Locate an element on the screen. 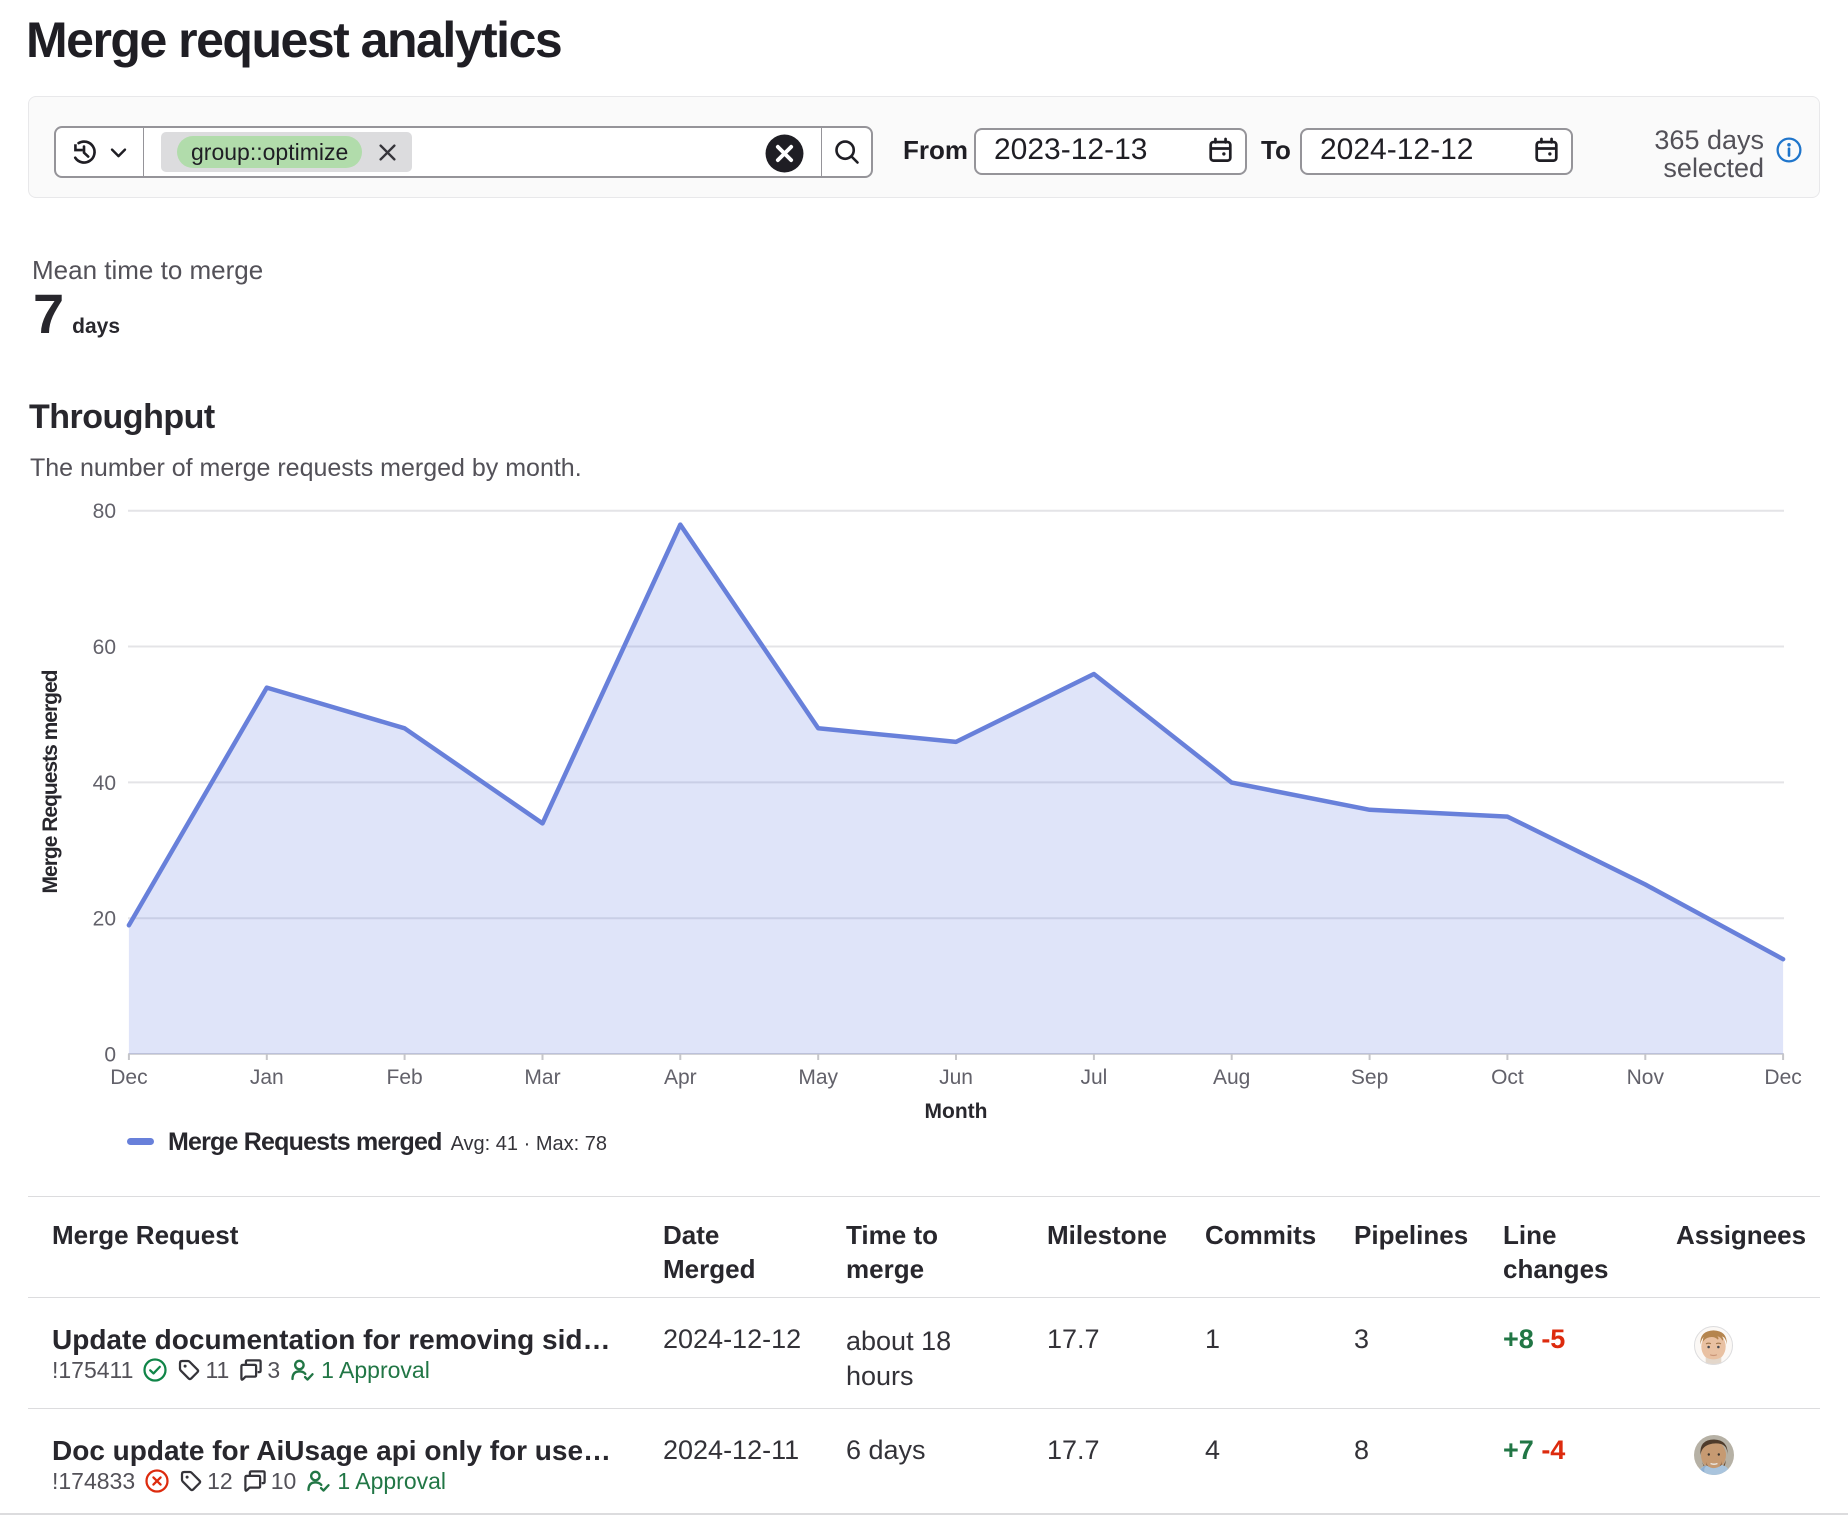 Image resolution: width=1848 pixels, height=1516 pixels. svg-text: Apr is located at coordinates (680, 1077).